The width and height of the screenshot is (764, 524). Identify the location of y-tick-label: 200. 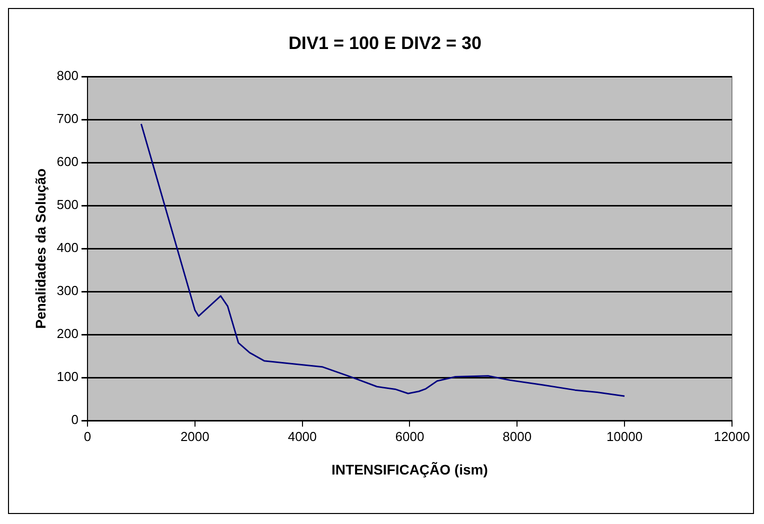
(67, 334).